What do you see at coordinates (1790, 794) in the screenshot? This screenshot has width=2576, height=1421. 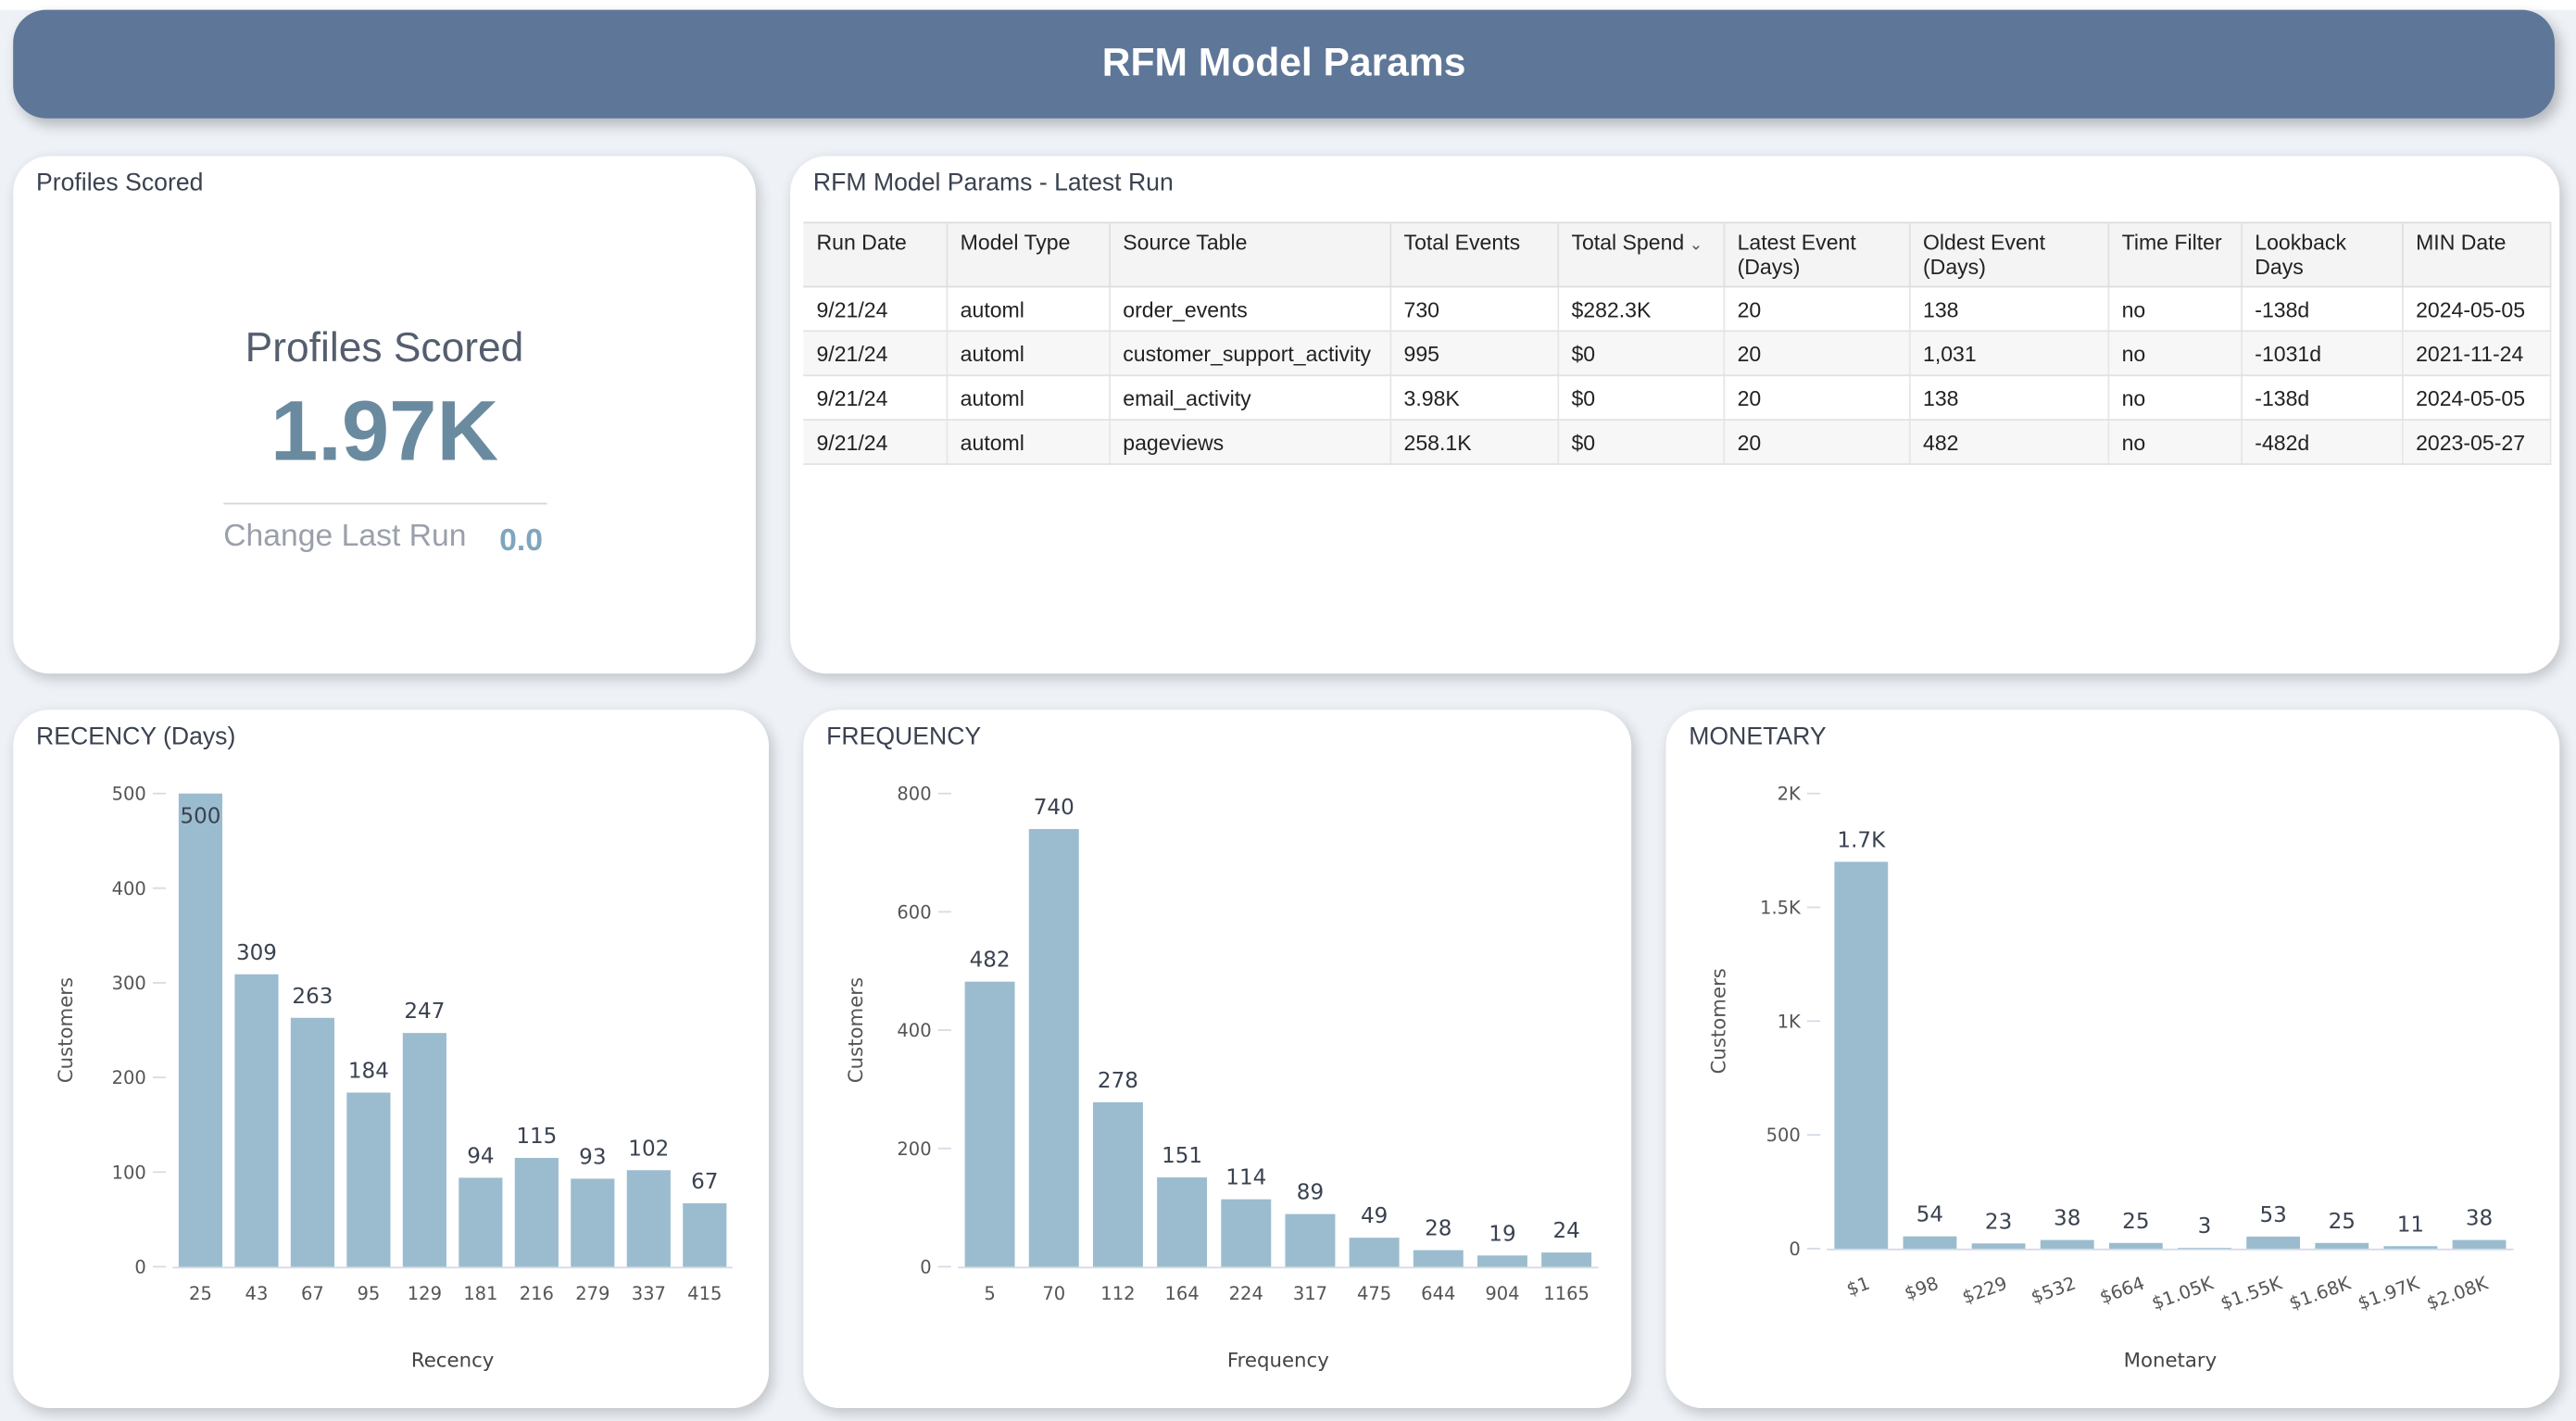 I see `y-tick-label: 2K` at bounding box center [1790, 794].